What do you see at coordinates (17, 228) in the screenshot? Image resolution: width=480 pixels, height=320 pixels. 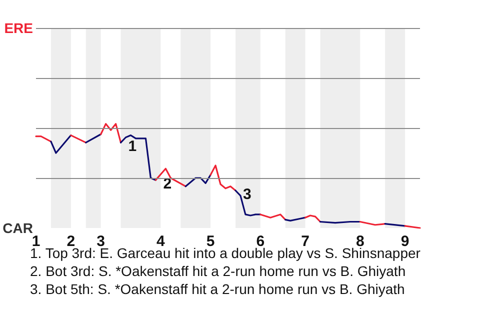 I see `y-axis-title: CAR` at bounding box center [17, 228].